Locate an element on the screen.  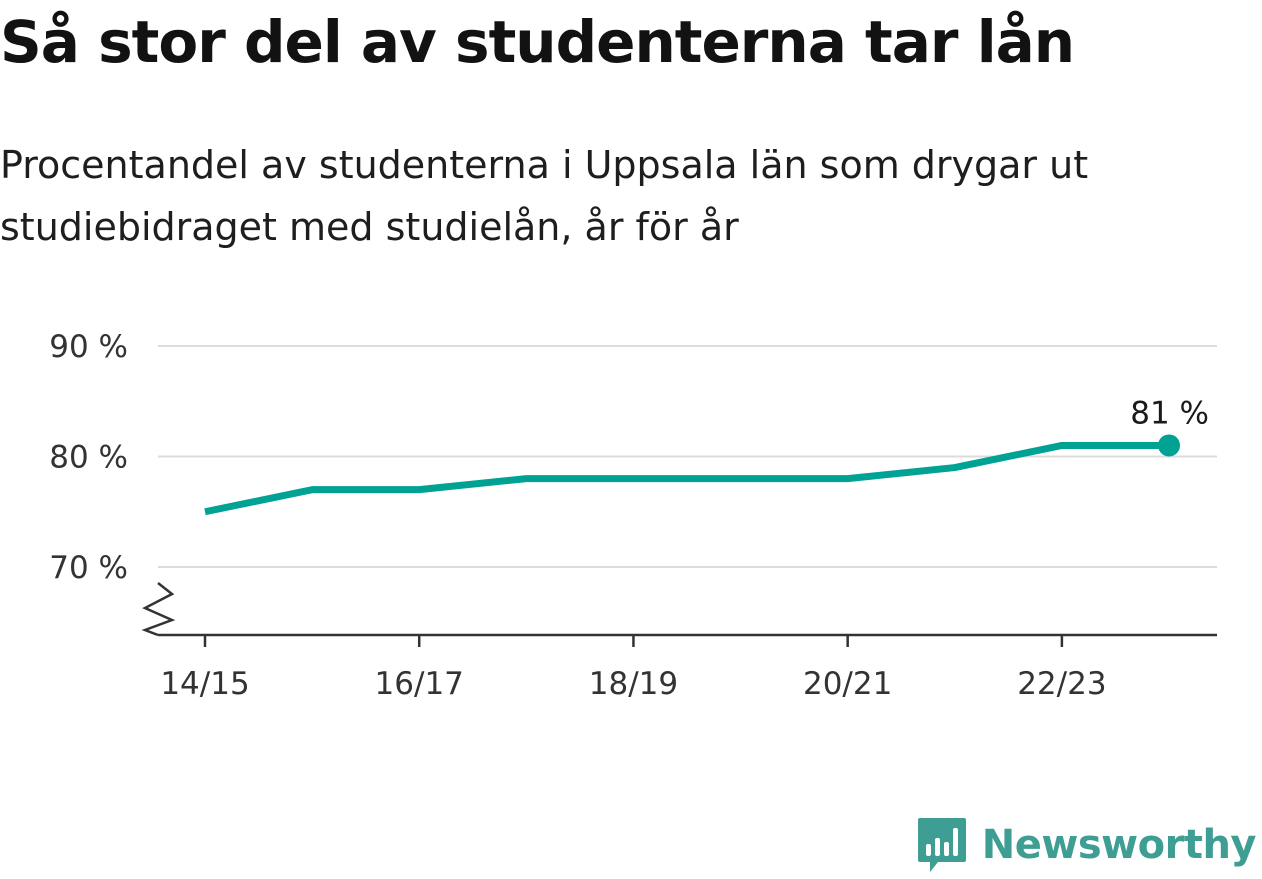
y-tick-label: 90 % is located at coordinates (88, 347).